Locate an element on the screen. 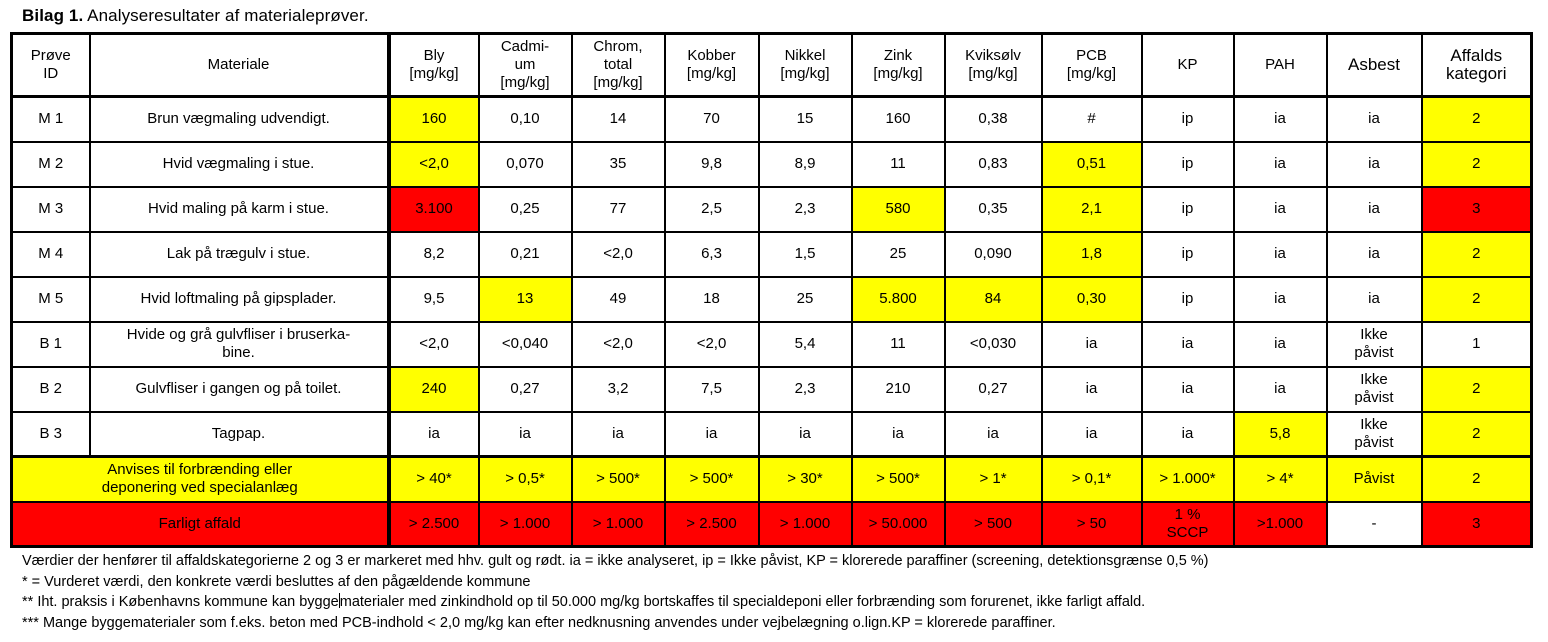 The image size is (1548, 642). table-header-cell: Cadmi- um [mg/kg] is located at coordinates (525, 65).